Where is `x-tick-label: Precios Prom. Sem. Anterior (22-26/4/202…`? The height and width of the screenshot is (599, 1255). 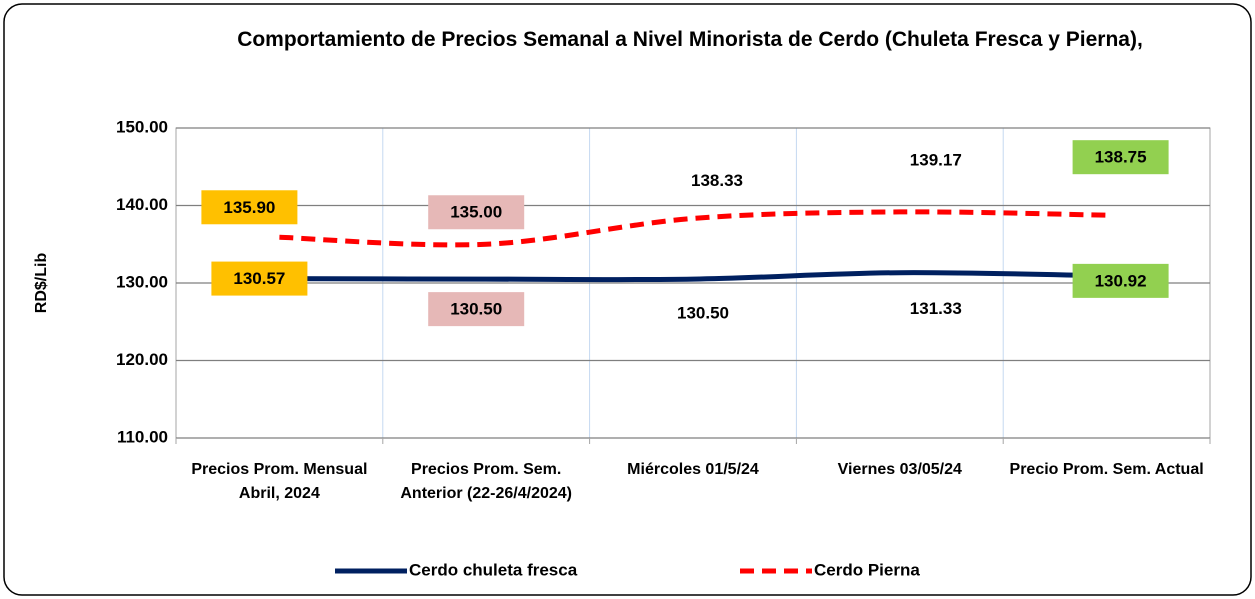
x-tick-label: Precios Prom. Sem. Anterior (22-26/4/202… is located at coordinates (486, 481).